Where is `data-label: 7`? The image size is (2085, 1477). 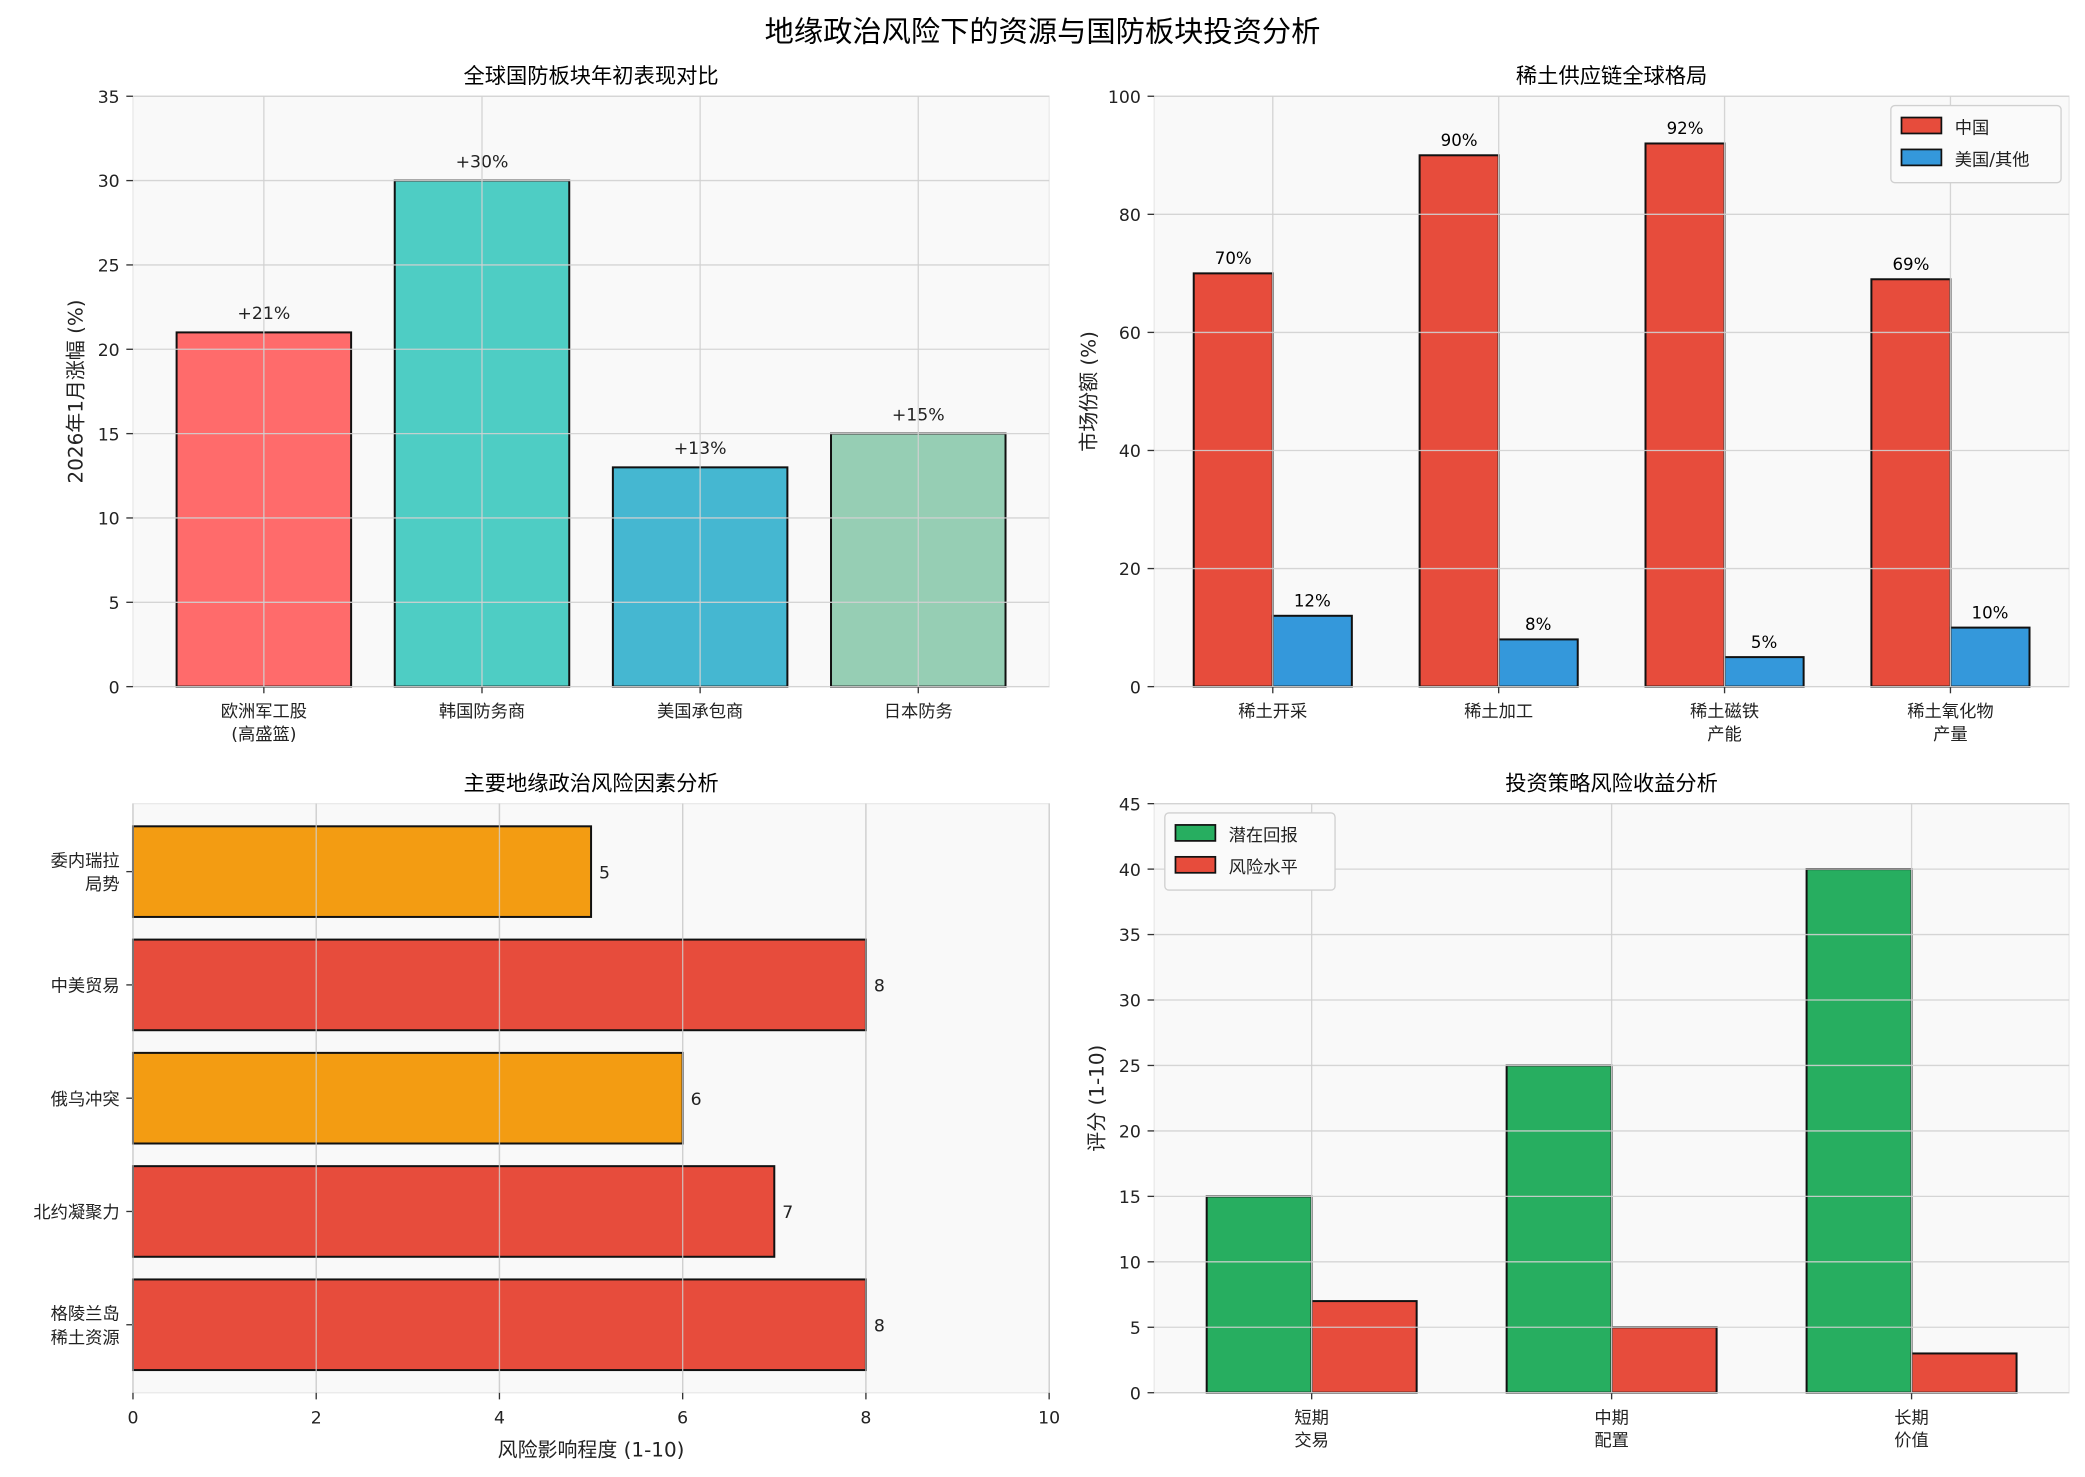 data-label: 7 is located at coordinates (787, 1213).